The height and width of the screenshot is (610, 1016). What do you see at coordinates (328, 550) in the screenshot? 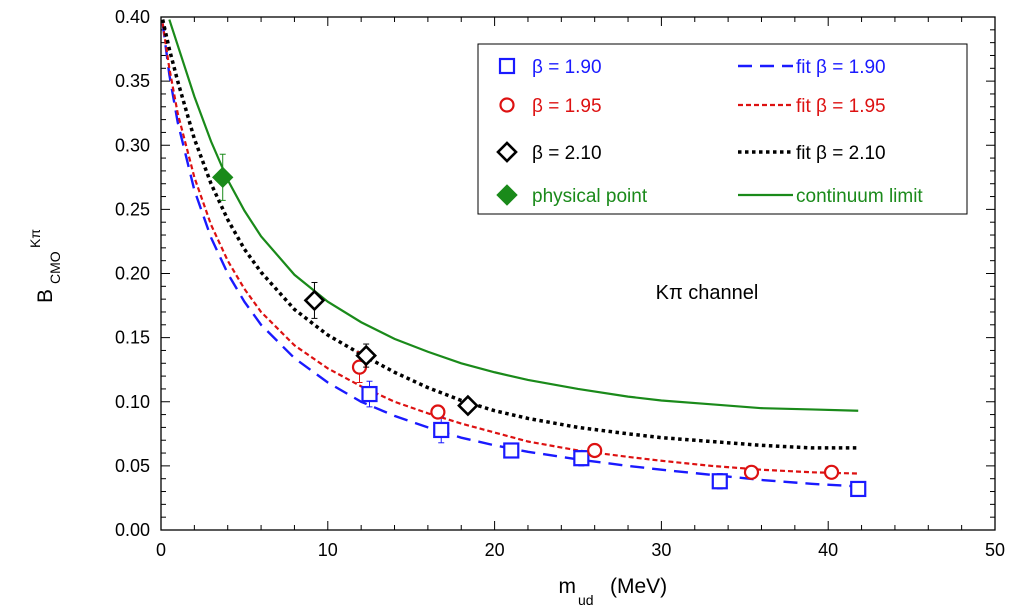
I see `x-tick-label: 10` at bounding box center [328, 550].